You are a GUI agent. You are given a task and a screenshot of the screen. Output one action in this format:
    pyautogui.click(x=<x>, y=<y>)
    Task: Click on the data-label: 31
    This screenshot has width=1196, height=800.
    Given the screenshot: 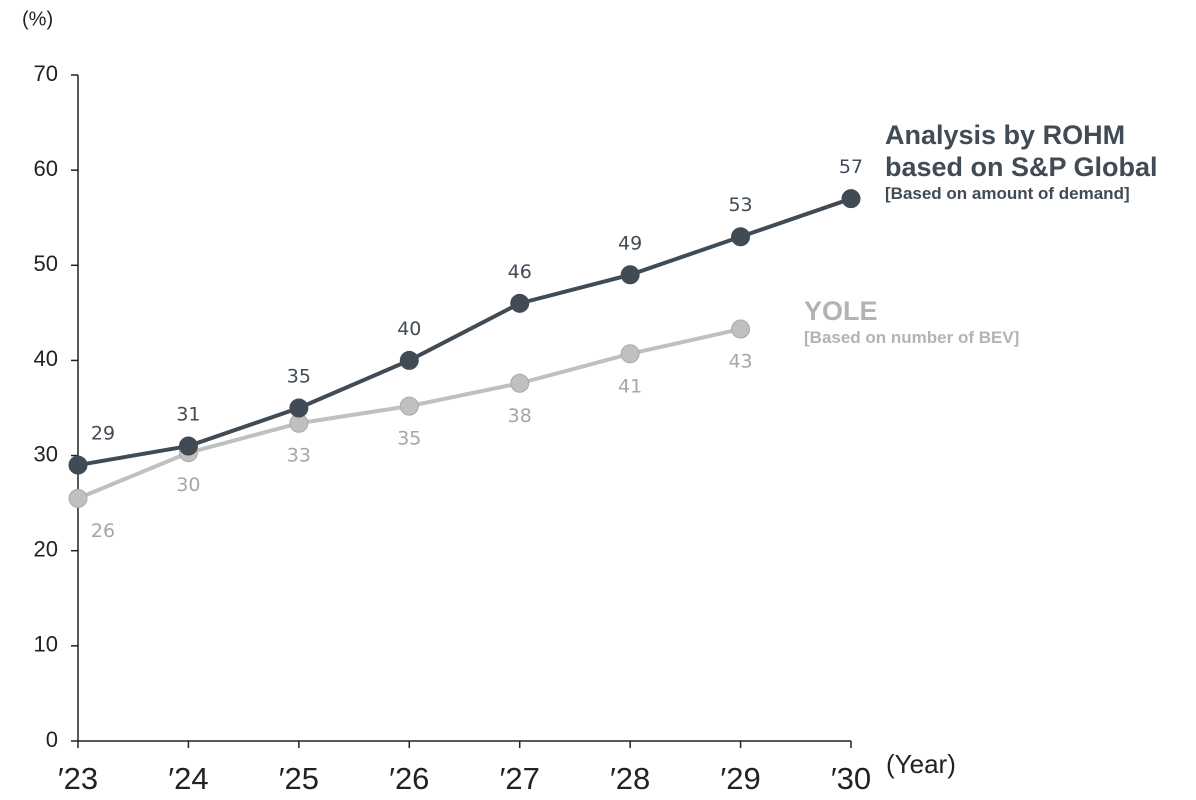 What is the action you would take?
    pyautogui.click(x=188, y=415)
    